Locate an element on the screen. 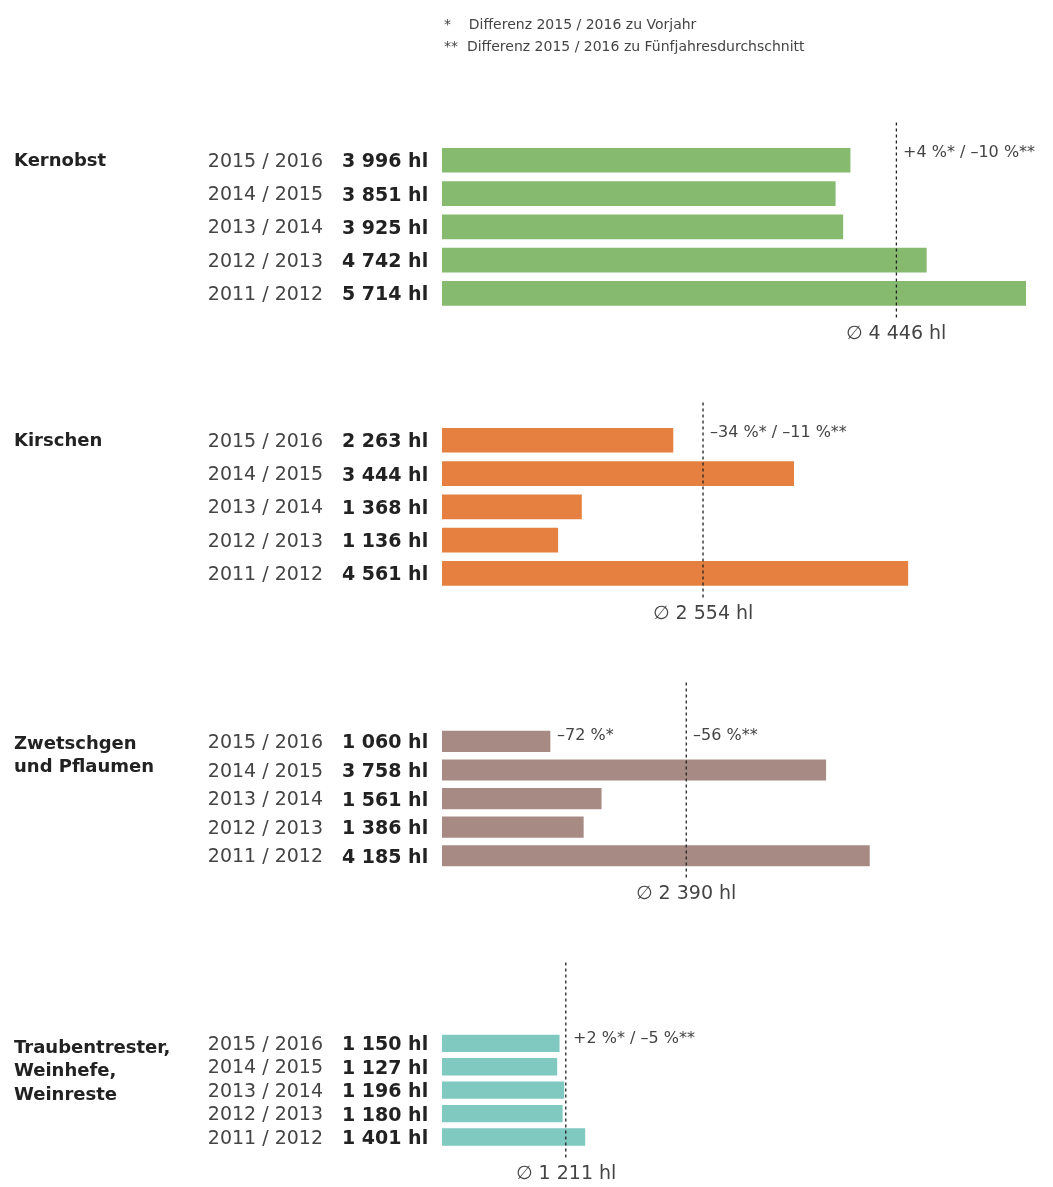 Image resolution: width=1053 pixels, height=1187 pixels. data-label: 3 758 hl is located at coordinates (385, 770).